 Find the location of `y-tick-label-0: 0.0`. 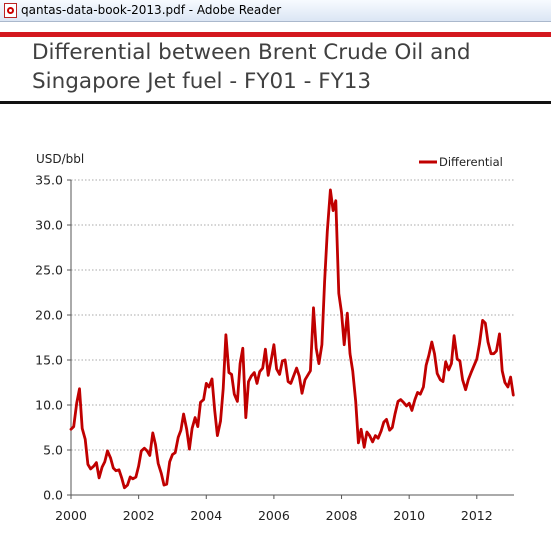

y-tick-label-0: 0.0 is located at coordinates (53, 495).